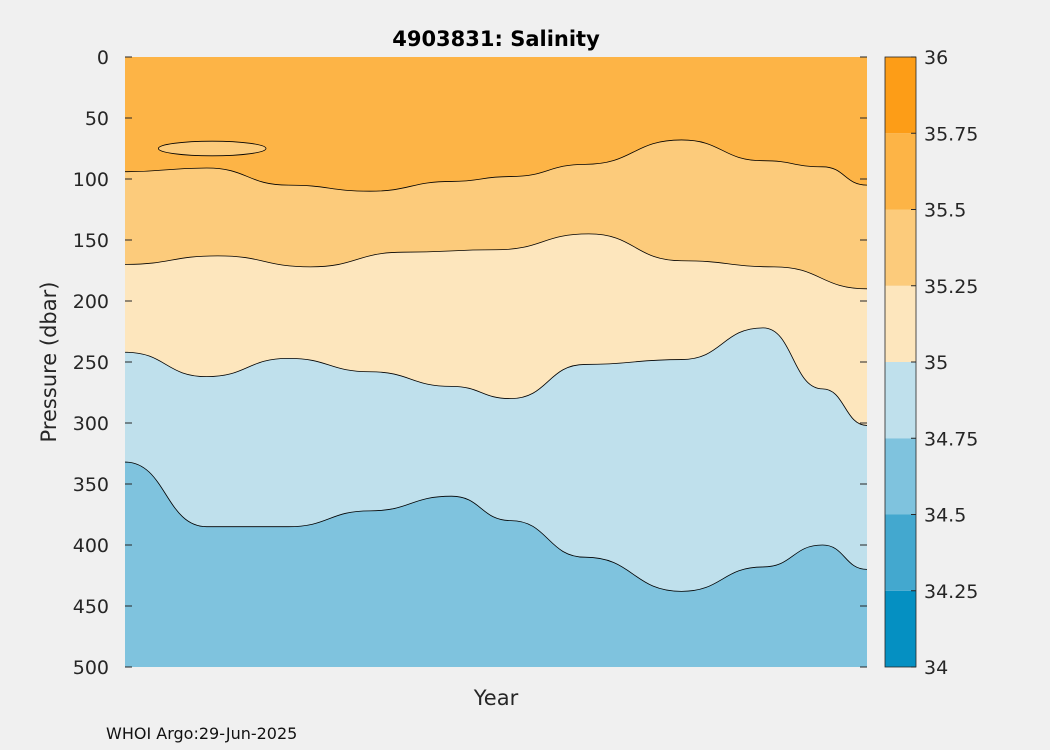  What do you see at coordinates (103, 58) in the screenshot?
I see `y-tick-label: 0` at bounding box center [103, 58].